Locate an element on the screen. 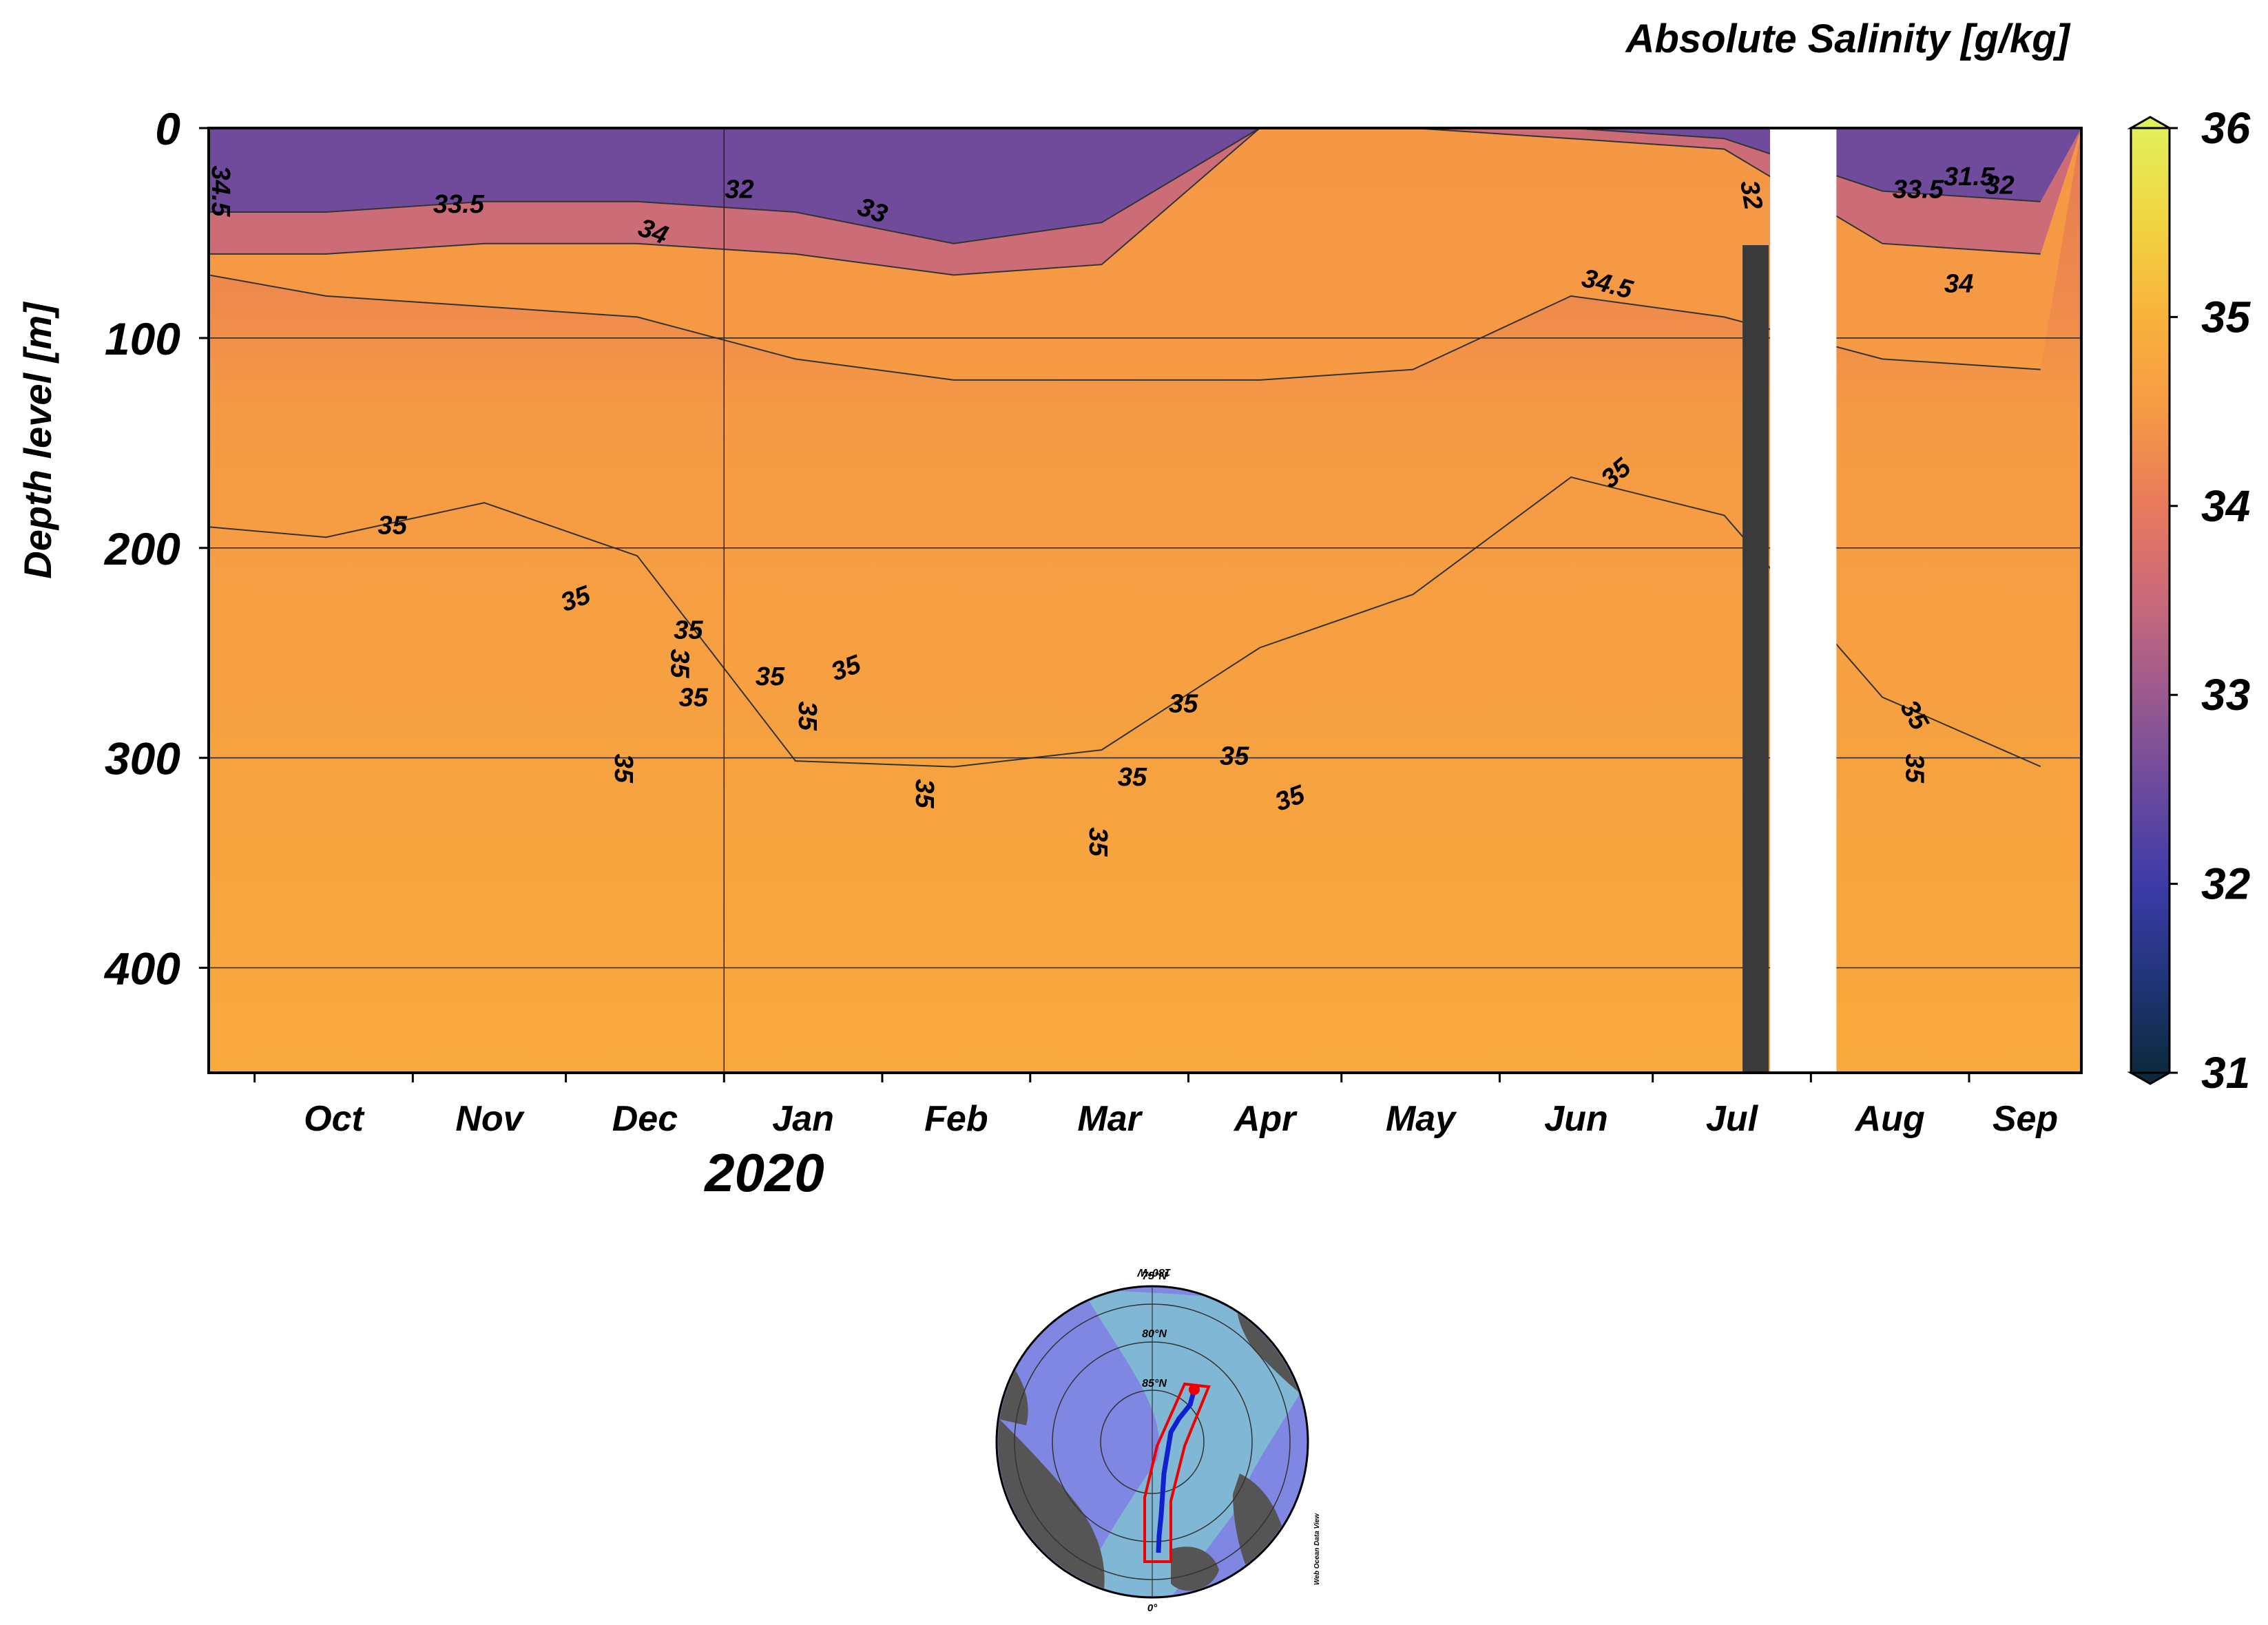 The image size is (2268, 1625). y-tick-label: 0 is located at coordinates (167, 128).